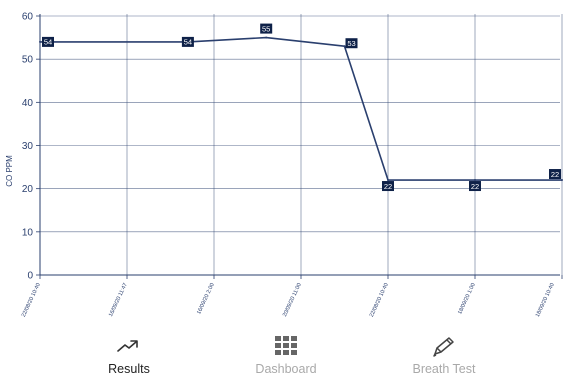 Image resolution: width=563 pixels, height=376 pixels. Describe the element at coordinates (118, 299) in the screenshot. I see `x-tick-label: 16/09/20 11:47` at that location.